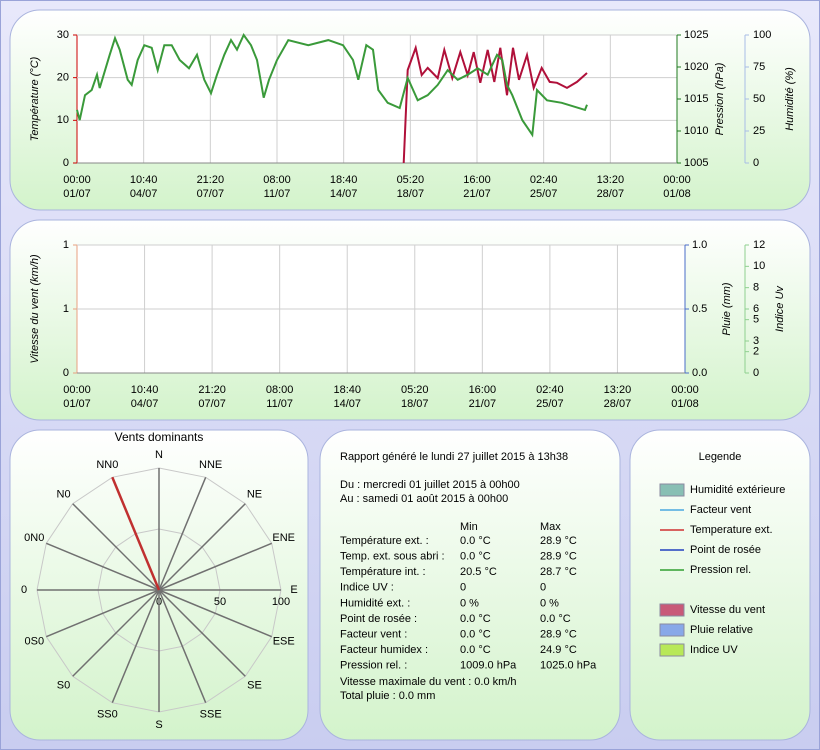  I want to click on axis-title: Humidité (%), so click(790, 99).